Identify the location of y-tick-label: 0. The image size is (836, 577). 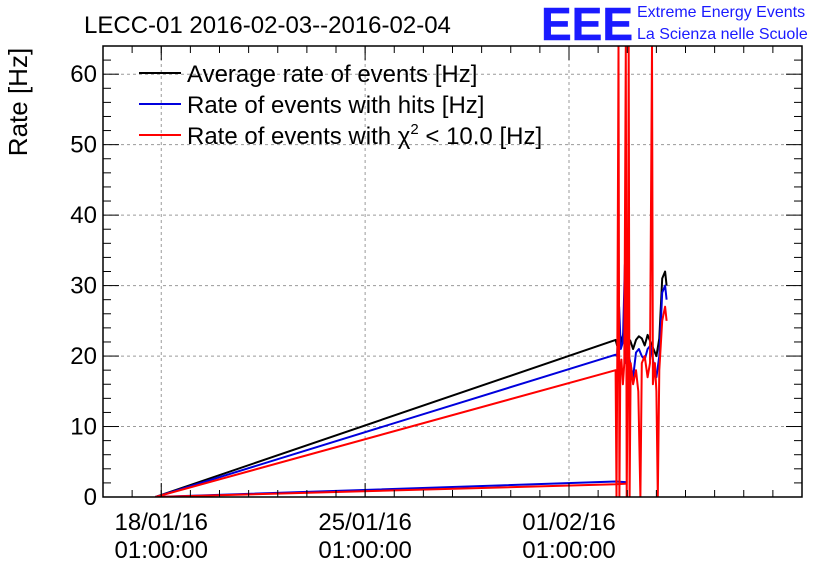
(90, 497).